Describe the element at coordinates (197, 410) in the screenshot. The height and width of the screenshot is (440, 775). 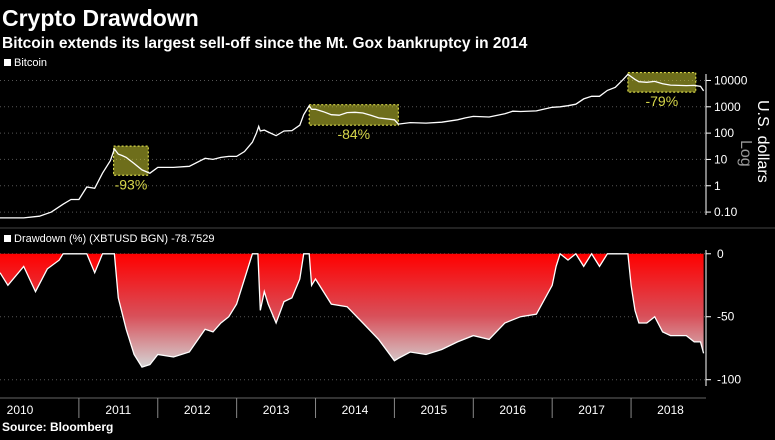
I see `x-tick-label: 2012` at that location.